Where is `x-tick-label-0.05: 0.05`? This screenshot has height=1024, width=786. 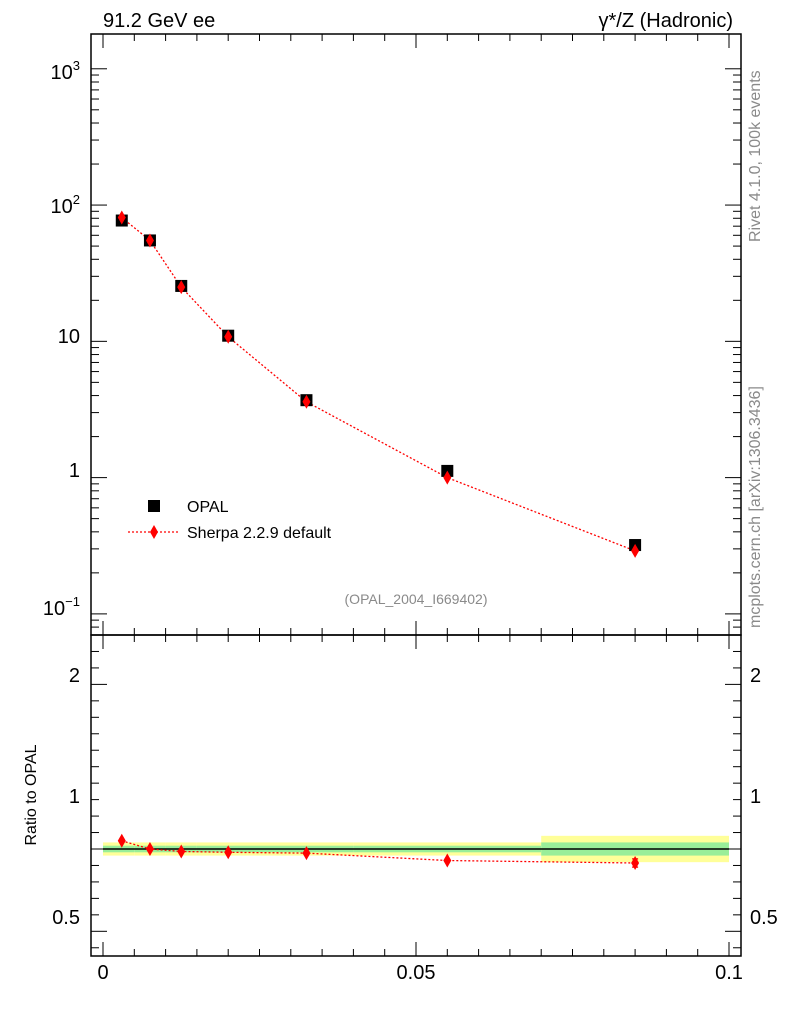
x-tick-label-0.05: 0.05 is located at coordinates (416, 973).